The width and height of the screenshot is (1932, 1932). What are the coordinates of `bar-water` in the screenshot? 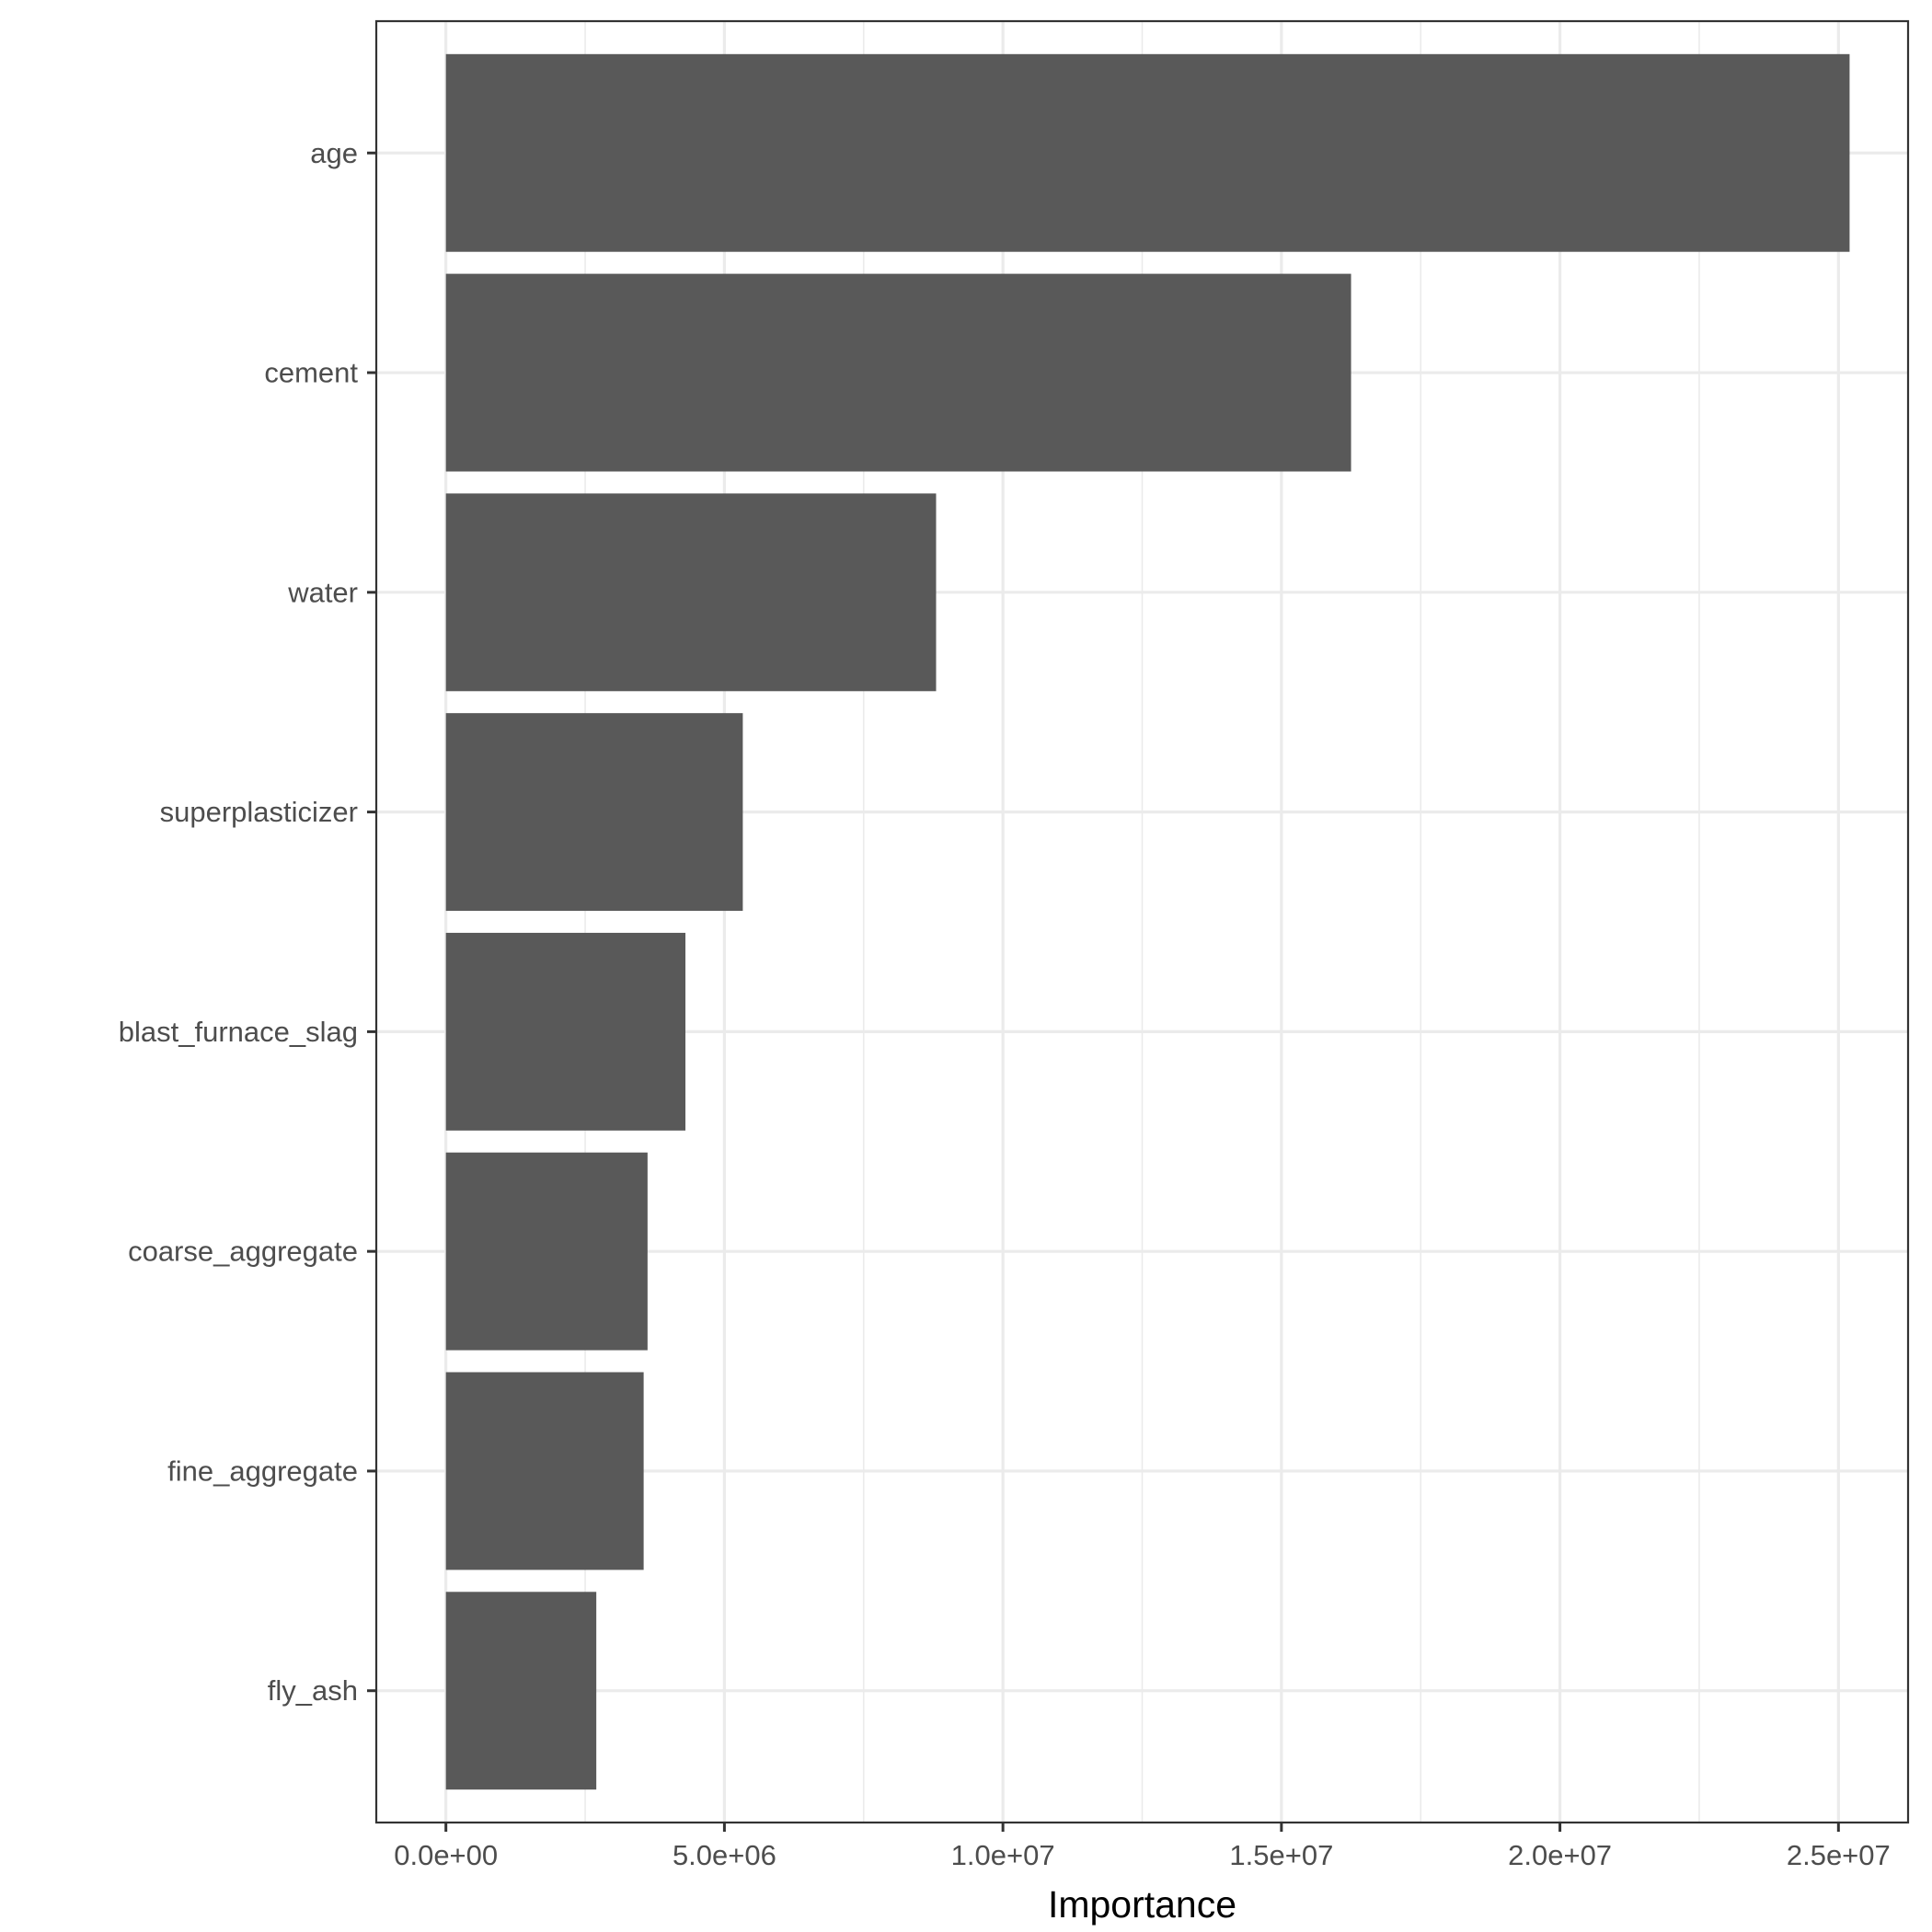 It's located at (691, 592).